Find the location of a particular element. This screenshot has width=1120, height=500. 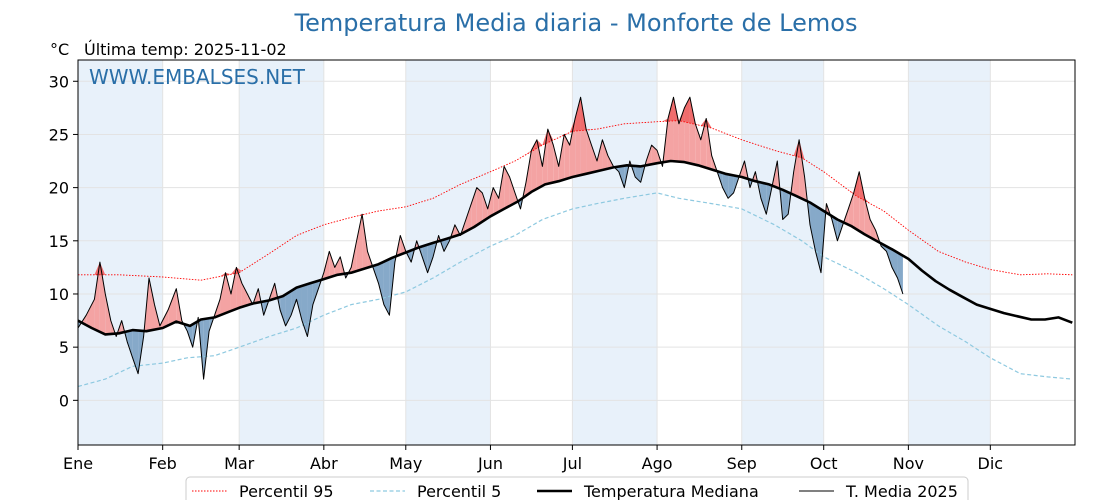

x-tick-label: Feb is located at coordinates (163, 463).